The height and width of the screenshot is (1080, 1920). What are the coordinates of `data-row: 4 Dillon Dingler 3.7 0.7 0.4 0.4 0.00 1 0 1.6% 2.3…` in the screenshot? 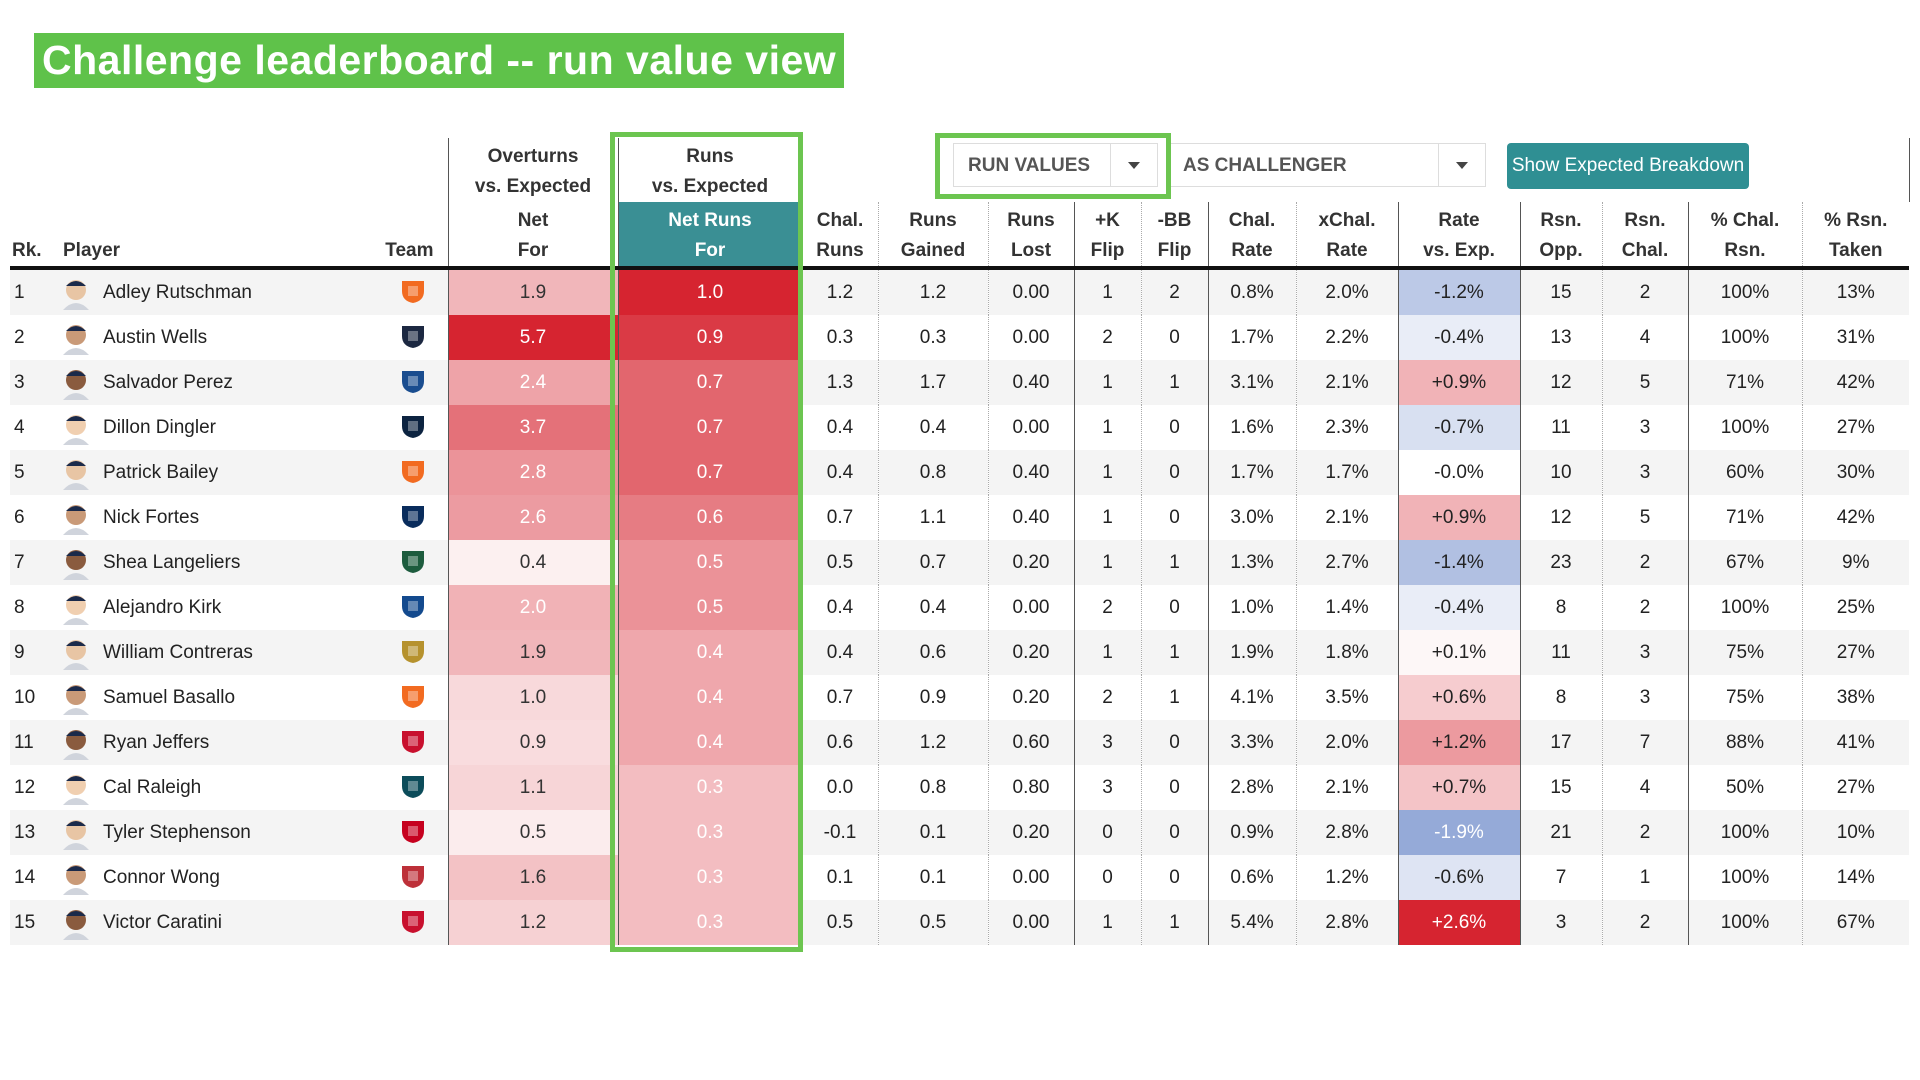 It's located at (959, 427).